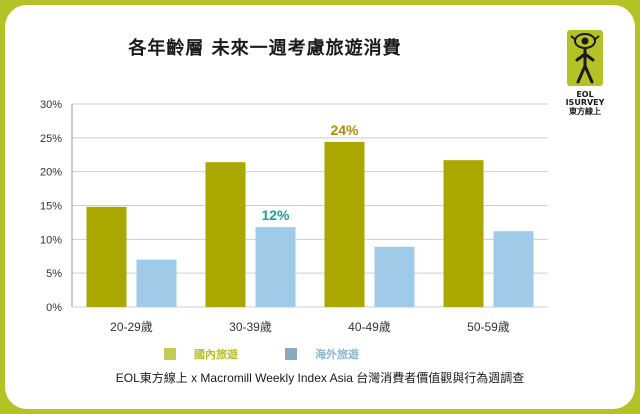  I want to click on y-tick-label: 15%, so click(51, 207).